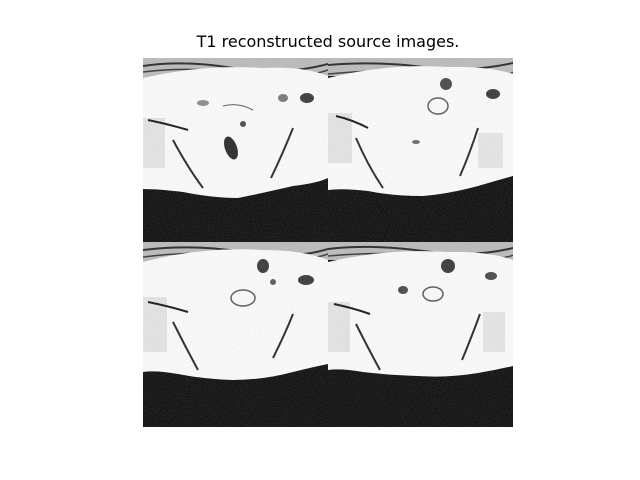  Describe the element at coordinates (328, 41) in the screenshot. I see `figure-title: T1 reconstructed source images.` at that location.